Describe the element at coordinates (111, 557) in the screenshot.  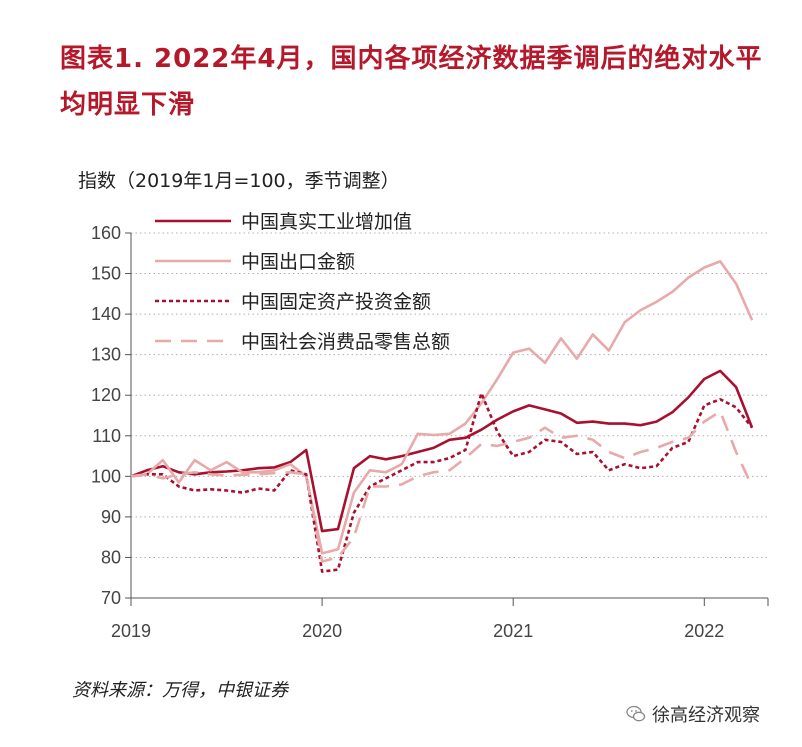
I see `y-tick-label: 80` at that location.